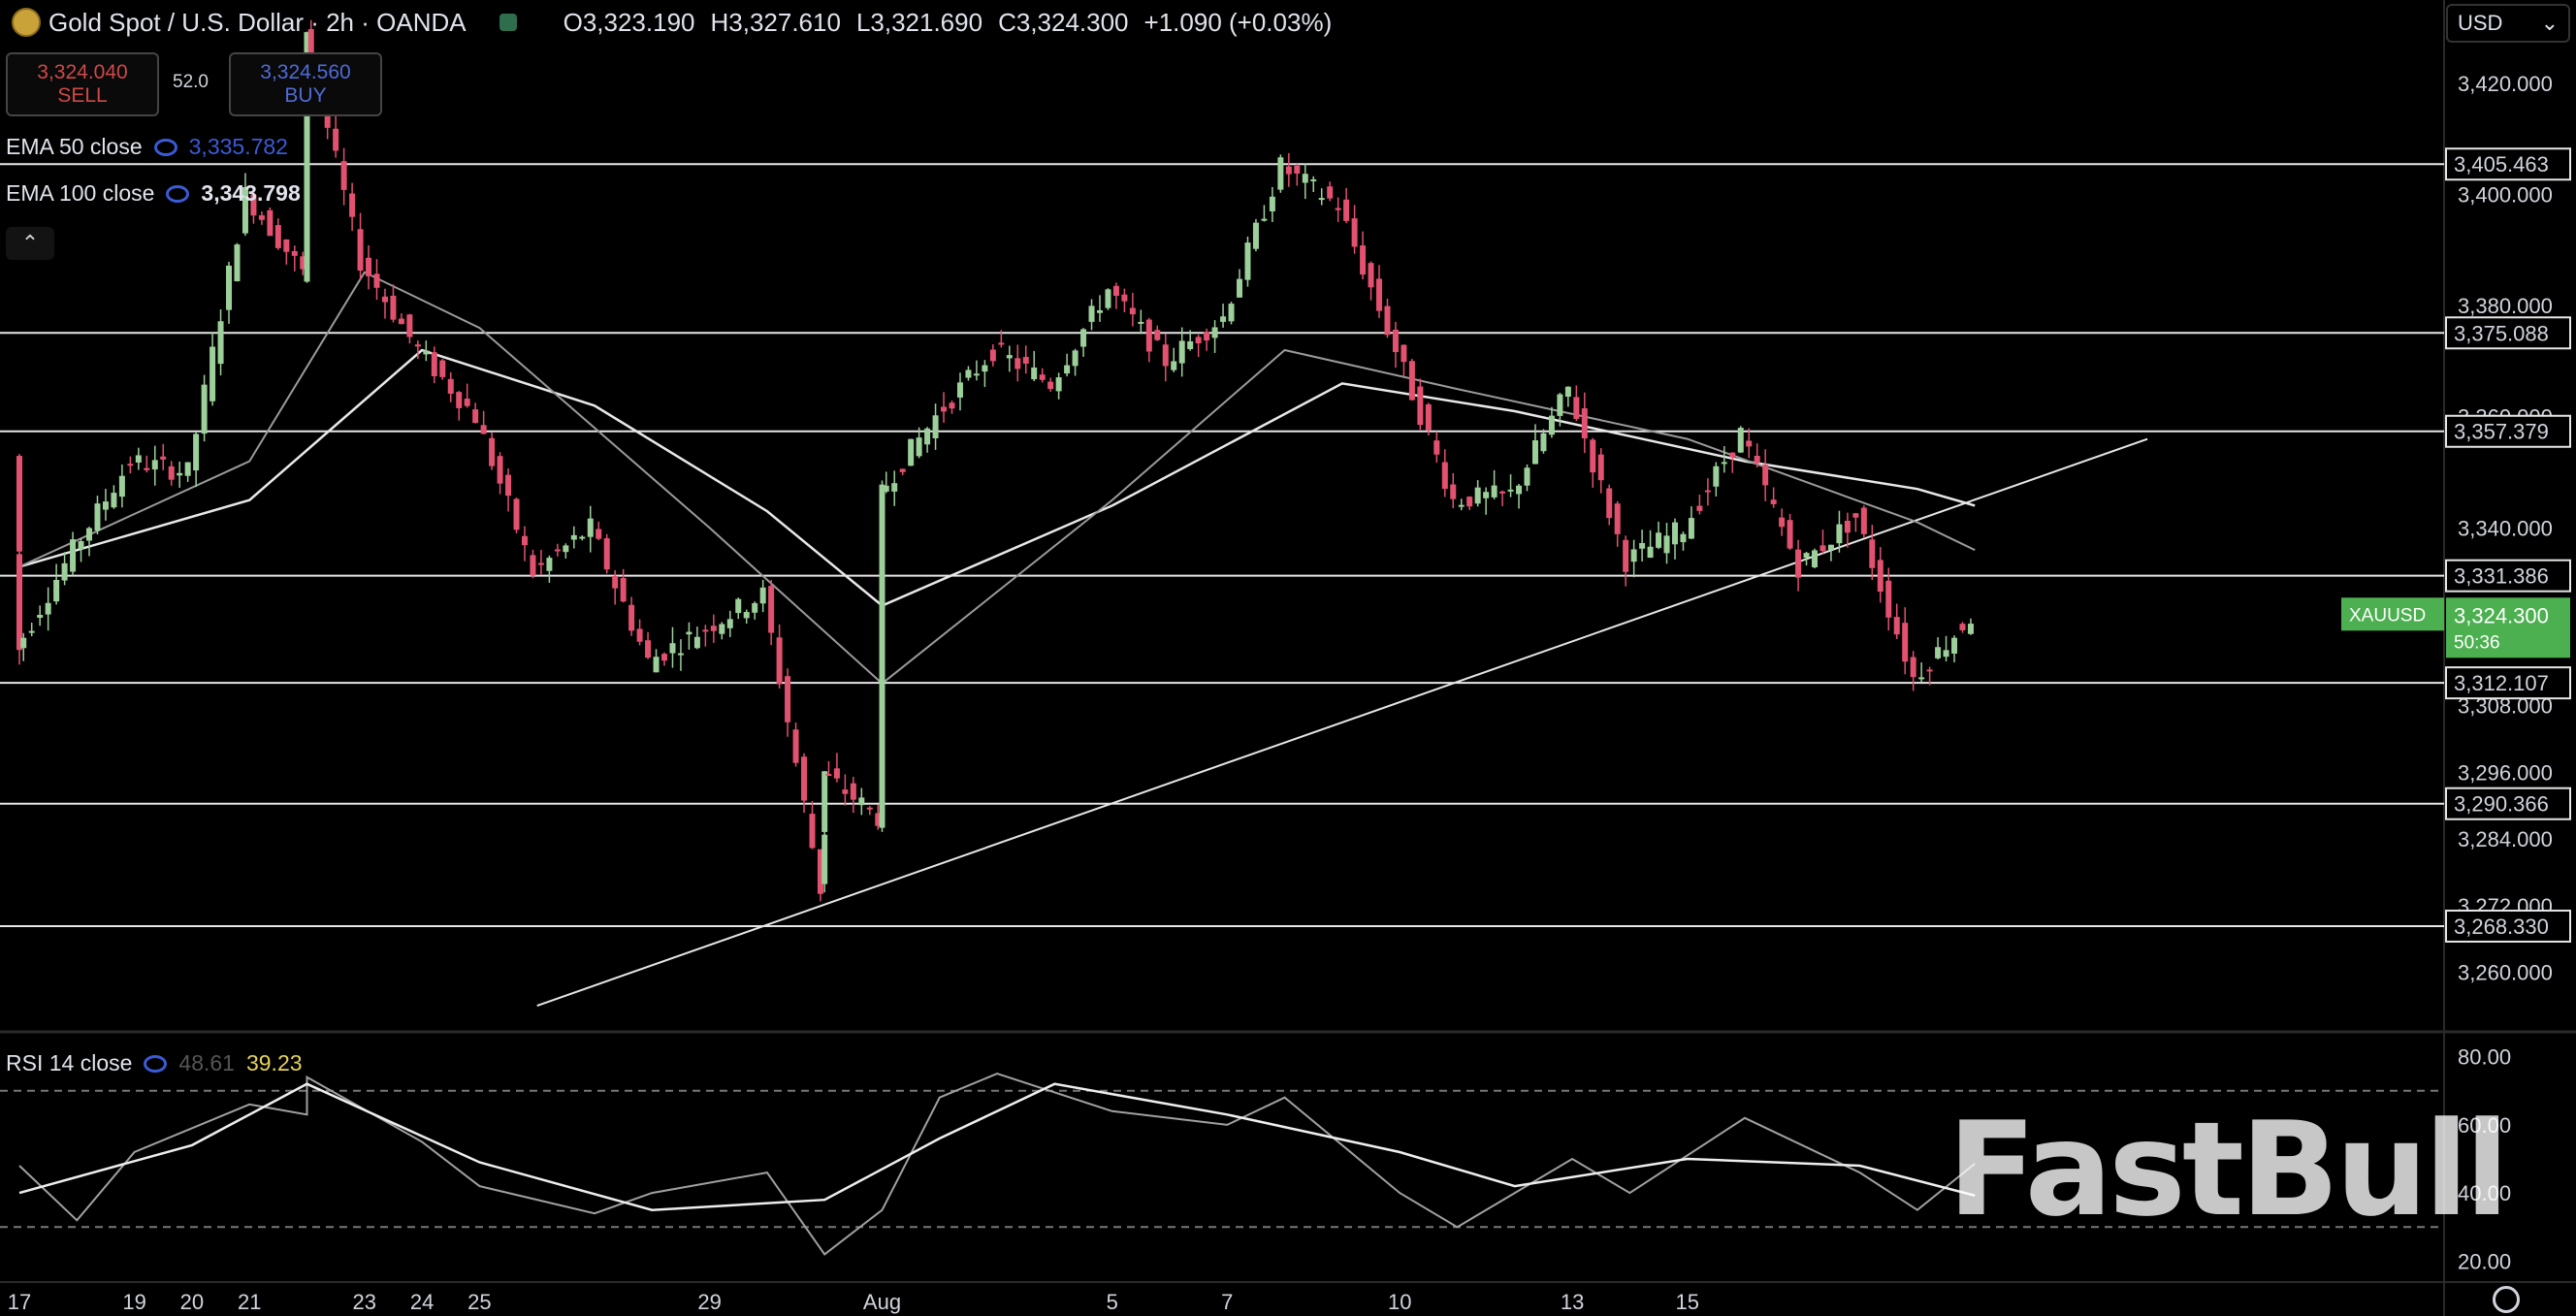  Describe the element at coordinates (2508, 23) in the screenshot. I see `currency-select: USD ⌄` at that location.